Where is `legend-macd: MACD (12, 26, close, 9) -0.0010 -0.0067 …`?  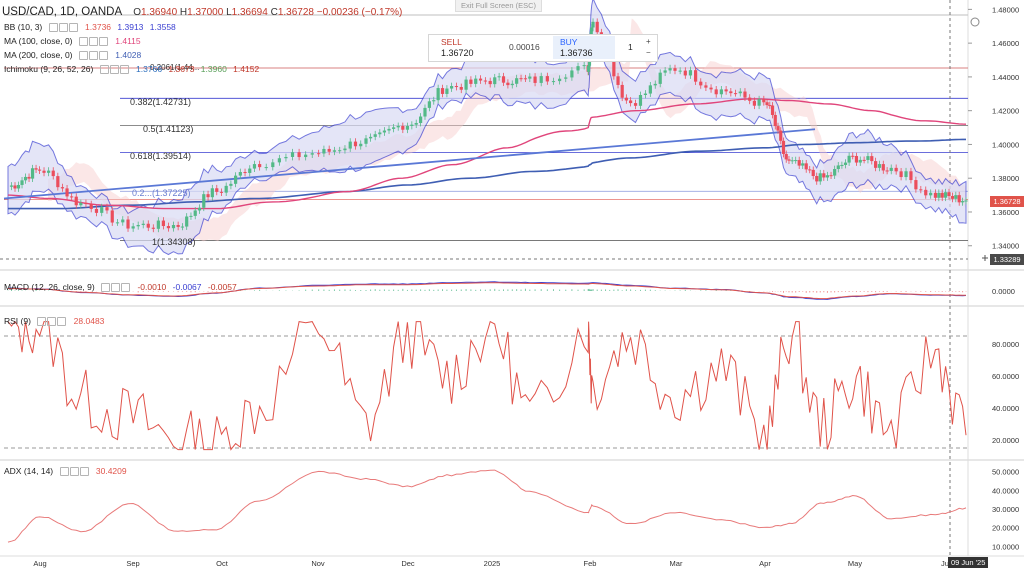 legend-macd: MACD (12, 26, close, 9) -0.0010 -0.0067 … is located at coordinates (122, 287).